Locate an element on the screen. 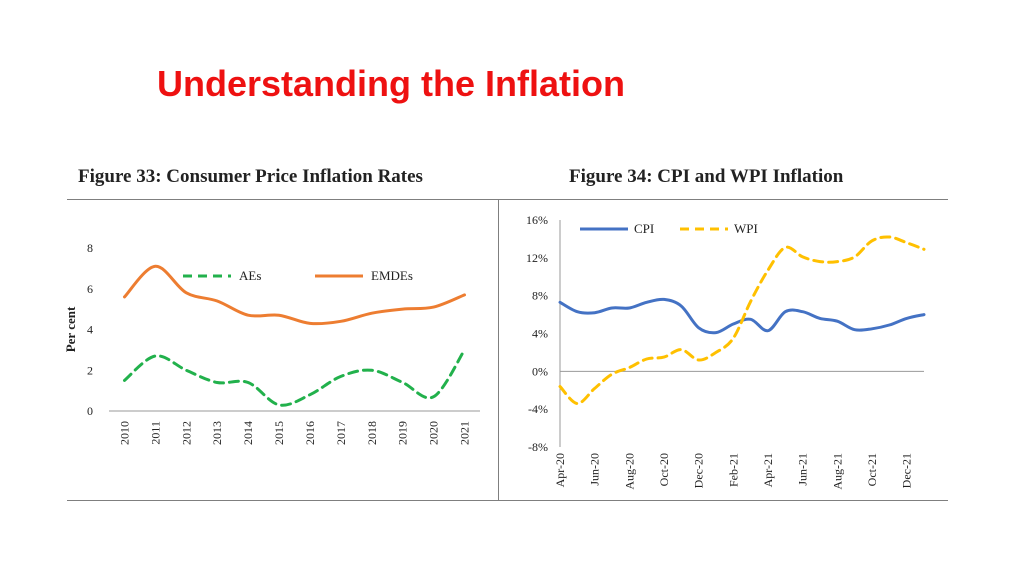  x-tick-label-aug-21: Aug-21 is located at coordinates (837, 471).